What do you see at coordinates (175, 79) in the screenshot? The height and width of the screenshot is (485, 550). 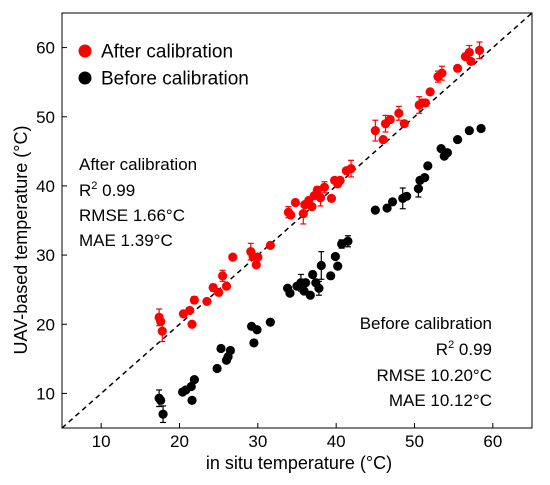 I see `legend-label: Before calibration` at bounding box center [175, 79].